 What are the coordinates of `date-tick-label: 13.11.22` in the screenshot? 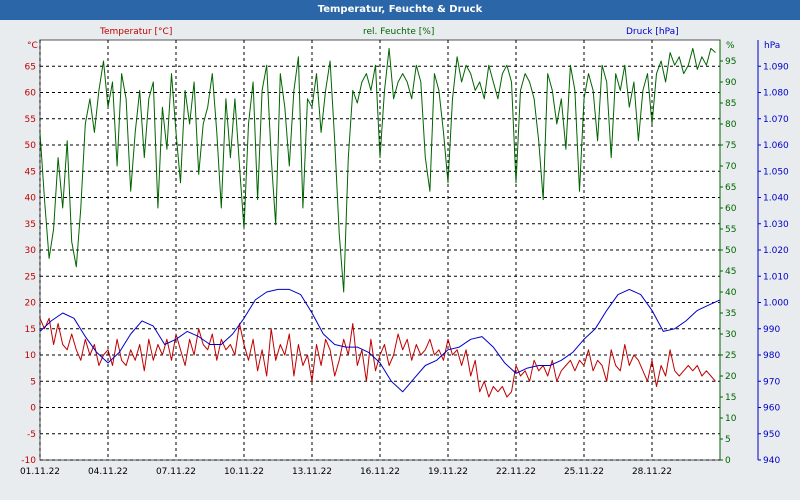 It's located at (312, 472).